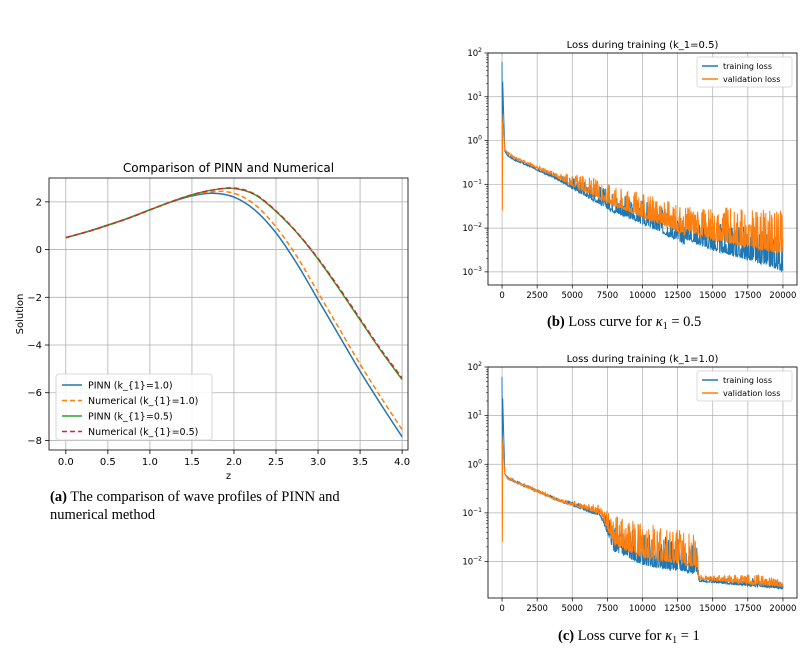 The image size is (810, 650). What do you see at coordinates (34, 298) in the screenshot?
I see `y-tick-label: −2` at bounding box center [34, 298].